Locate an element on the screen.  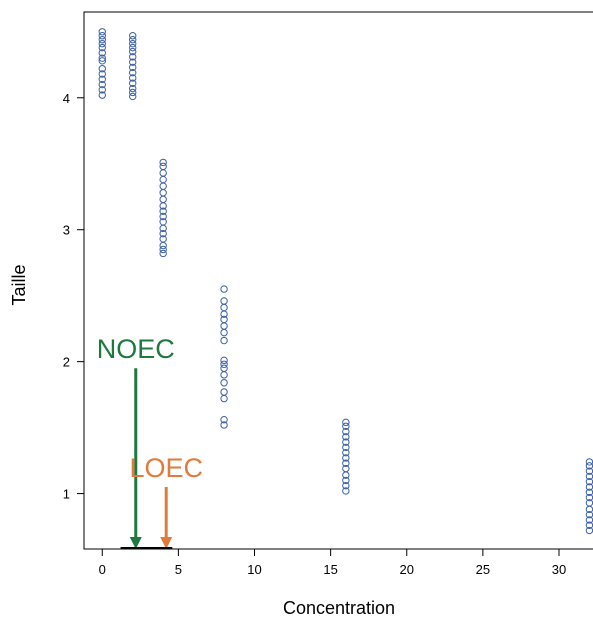
x-tick-label: 15 is located at coordinates (330, 569).